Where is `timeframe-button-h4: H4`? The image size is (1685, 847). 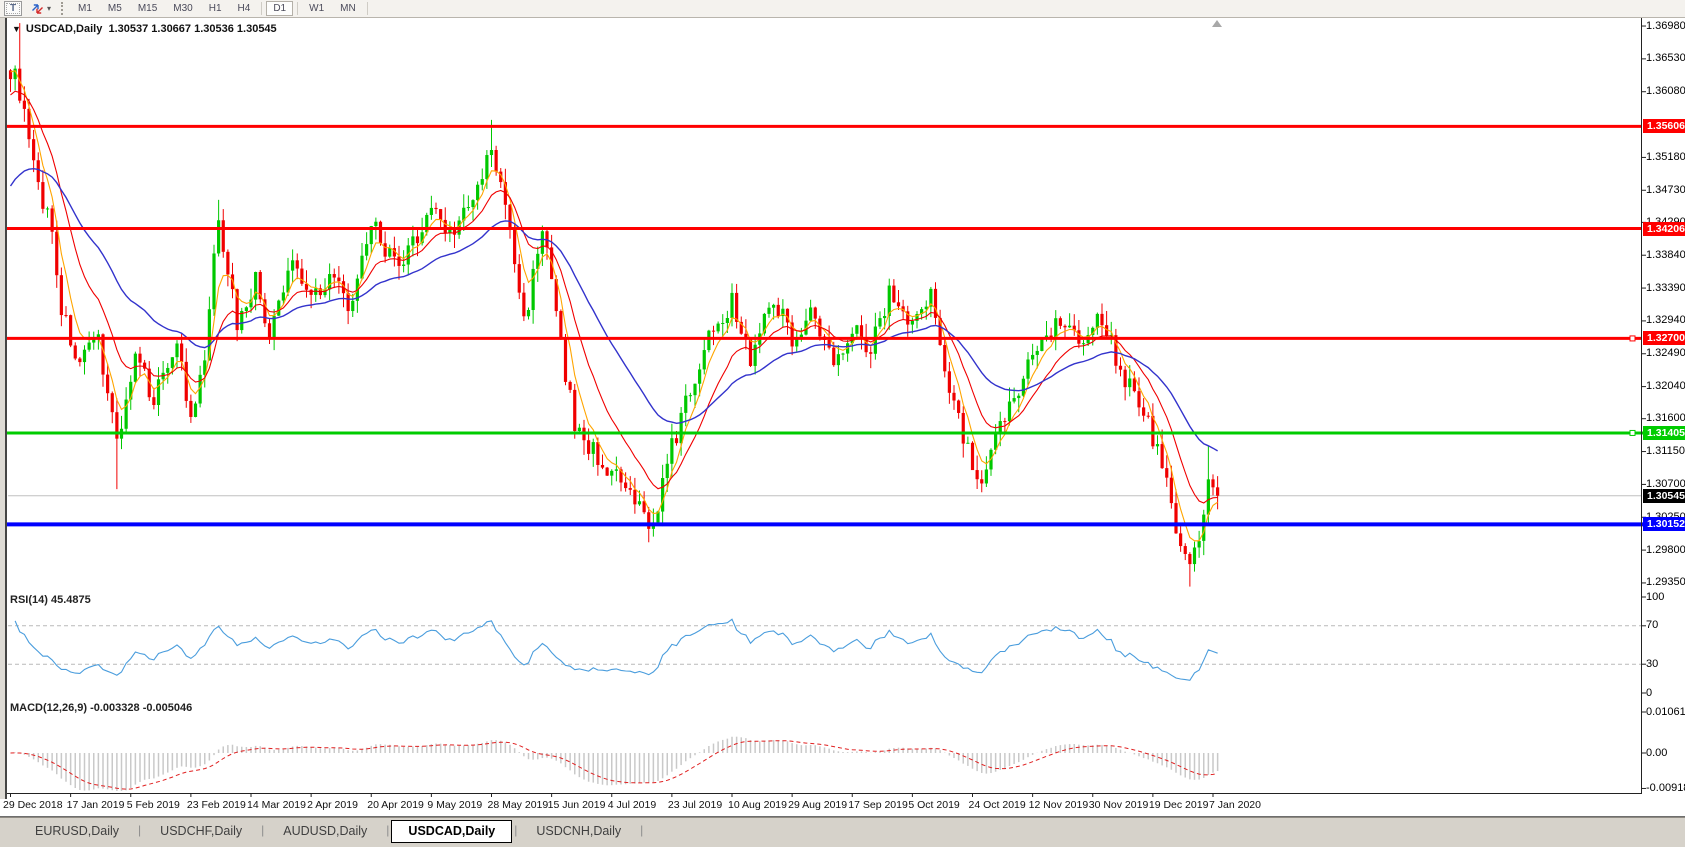 timeframe-button-h4: H4 is located at coordinates (244, 8).